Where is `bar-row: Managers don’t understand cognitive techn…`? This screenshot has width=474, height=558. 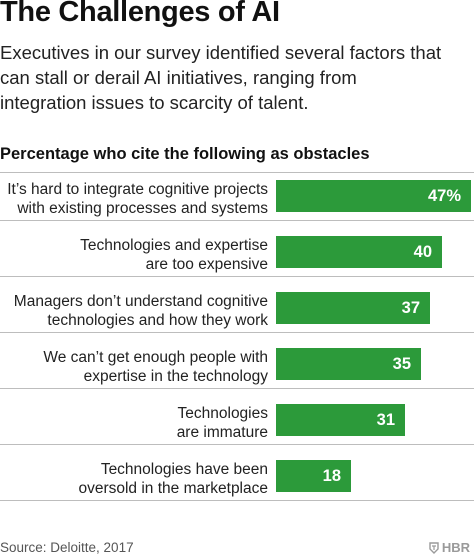 bar-row: Managers don’t understand cognitive techn… is located at coordinates (237, 316).